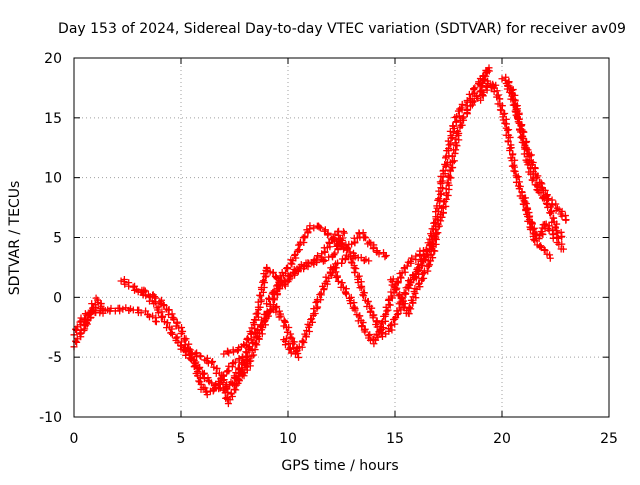 This screenshot has height=485, width=640. I want to click on y-tick-label: 0, so click(57, 298).